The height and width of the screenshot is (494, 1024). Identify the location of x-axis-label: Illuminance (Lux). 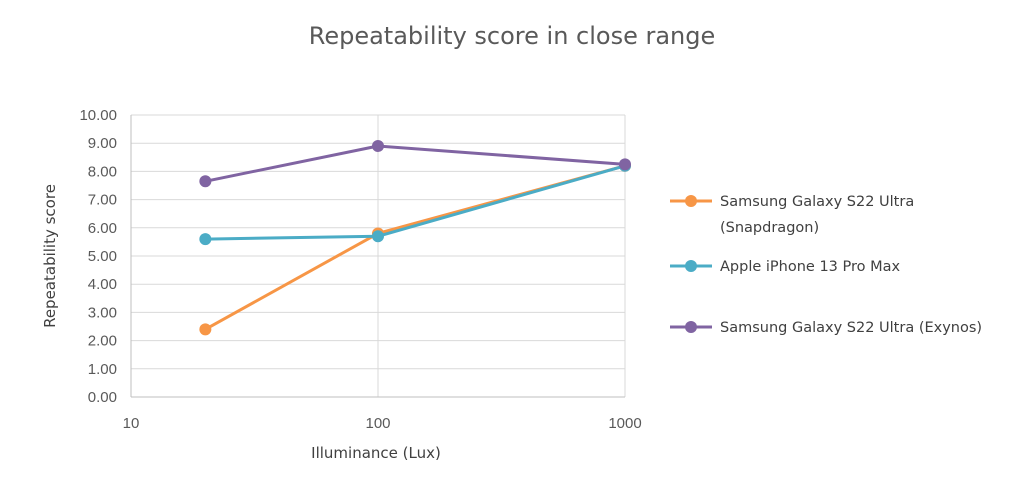
(376, 453).